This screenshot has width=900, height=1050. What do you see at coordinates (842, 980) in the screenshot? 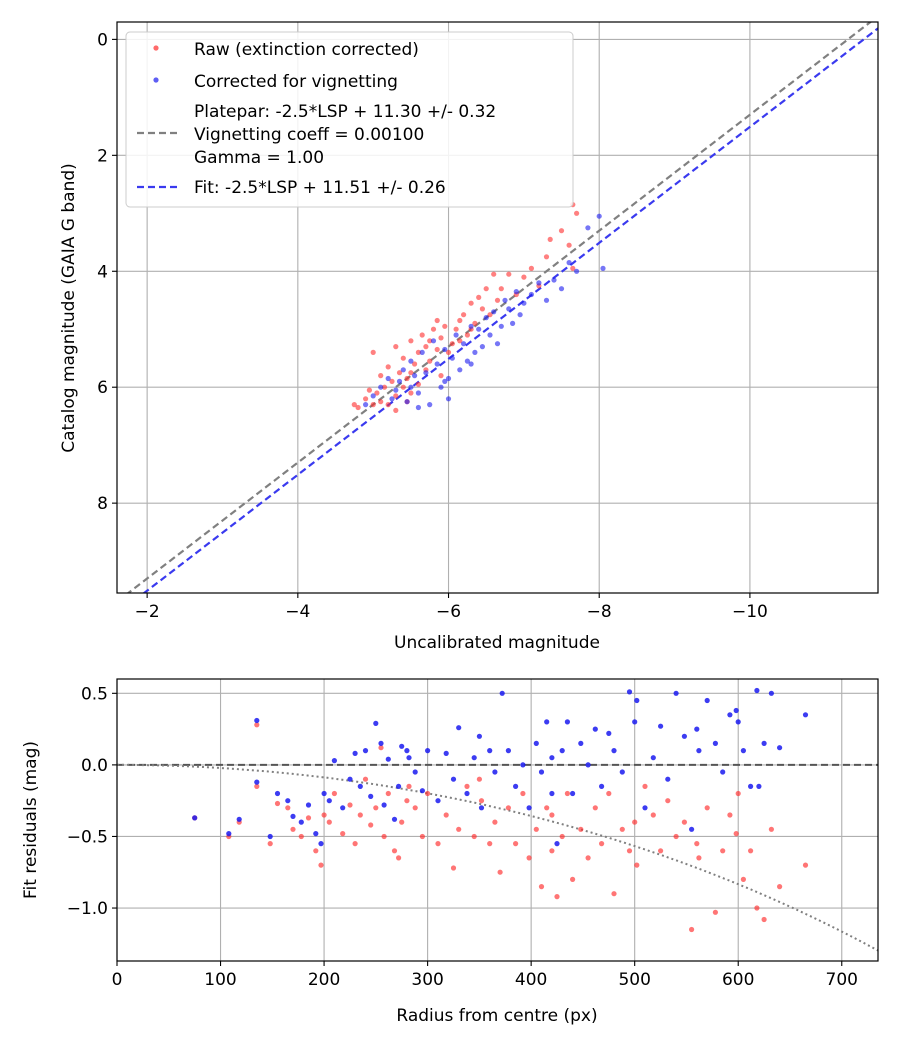
I see `x-tick-label: 700` at bounding box center [842, 980].